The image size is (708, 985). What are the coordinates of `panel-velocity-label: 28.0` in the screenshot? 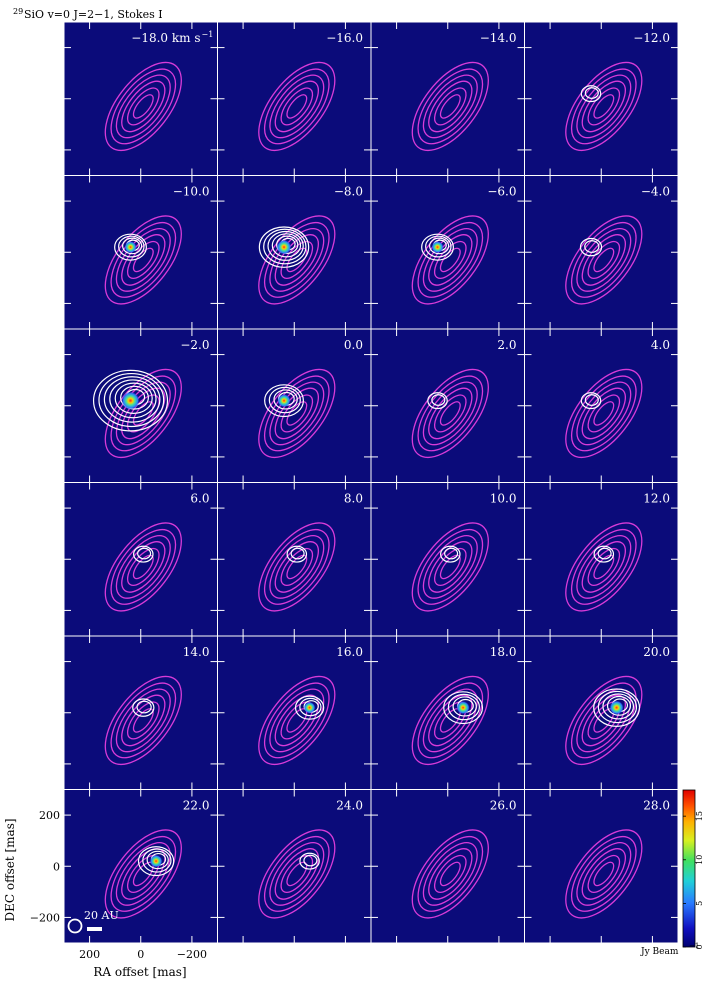 It's located at (656, 806).